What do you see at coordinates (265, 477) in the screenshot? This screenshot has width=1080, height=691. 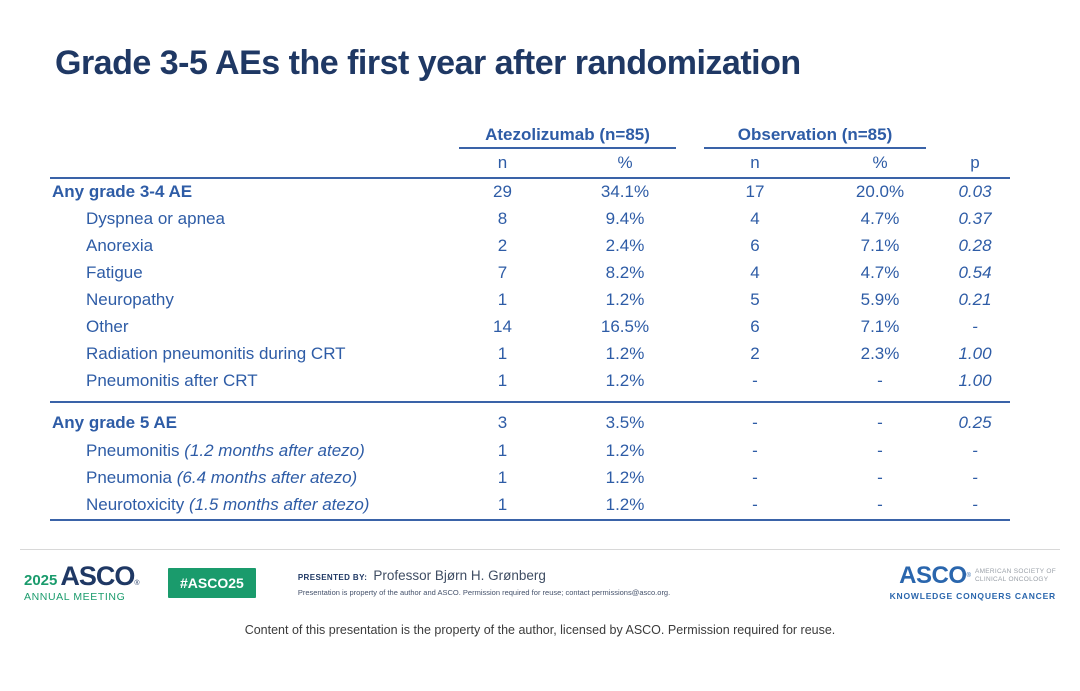 I see `row-label-detail: (6.4 months after atezo)` at bounding box center [265, 477].